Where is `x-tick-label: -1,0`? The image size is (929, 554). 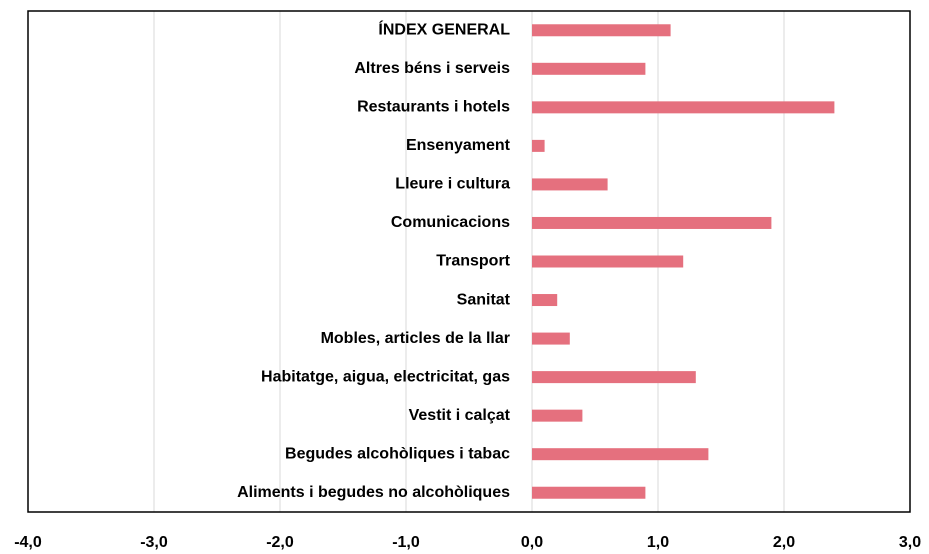
x-tick-label: -1,0 is located at coordinates (406, 542).